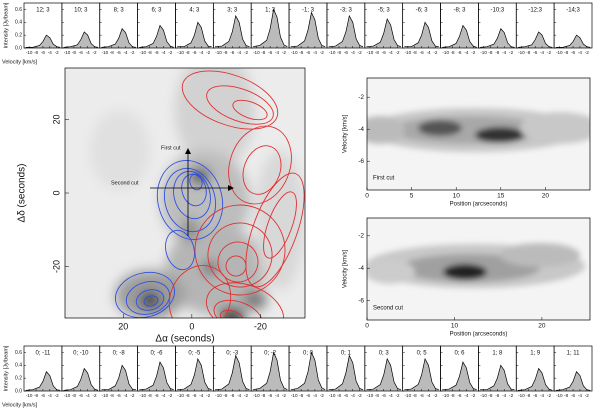  What do you see at coordinates (232, 371) in the screenshot?
I see `spectrum-panel: 0; -3 -10 -8 -6 -4 -2` at bounding box center [232, 371].